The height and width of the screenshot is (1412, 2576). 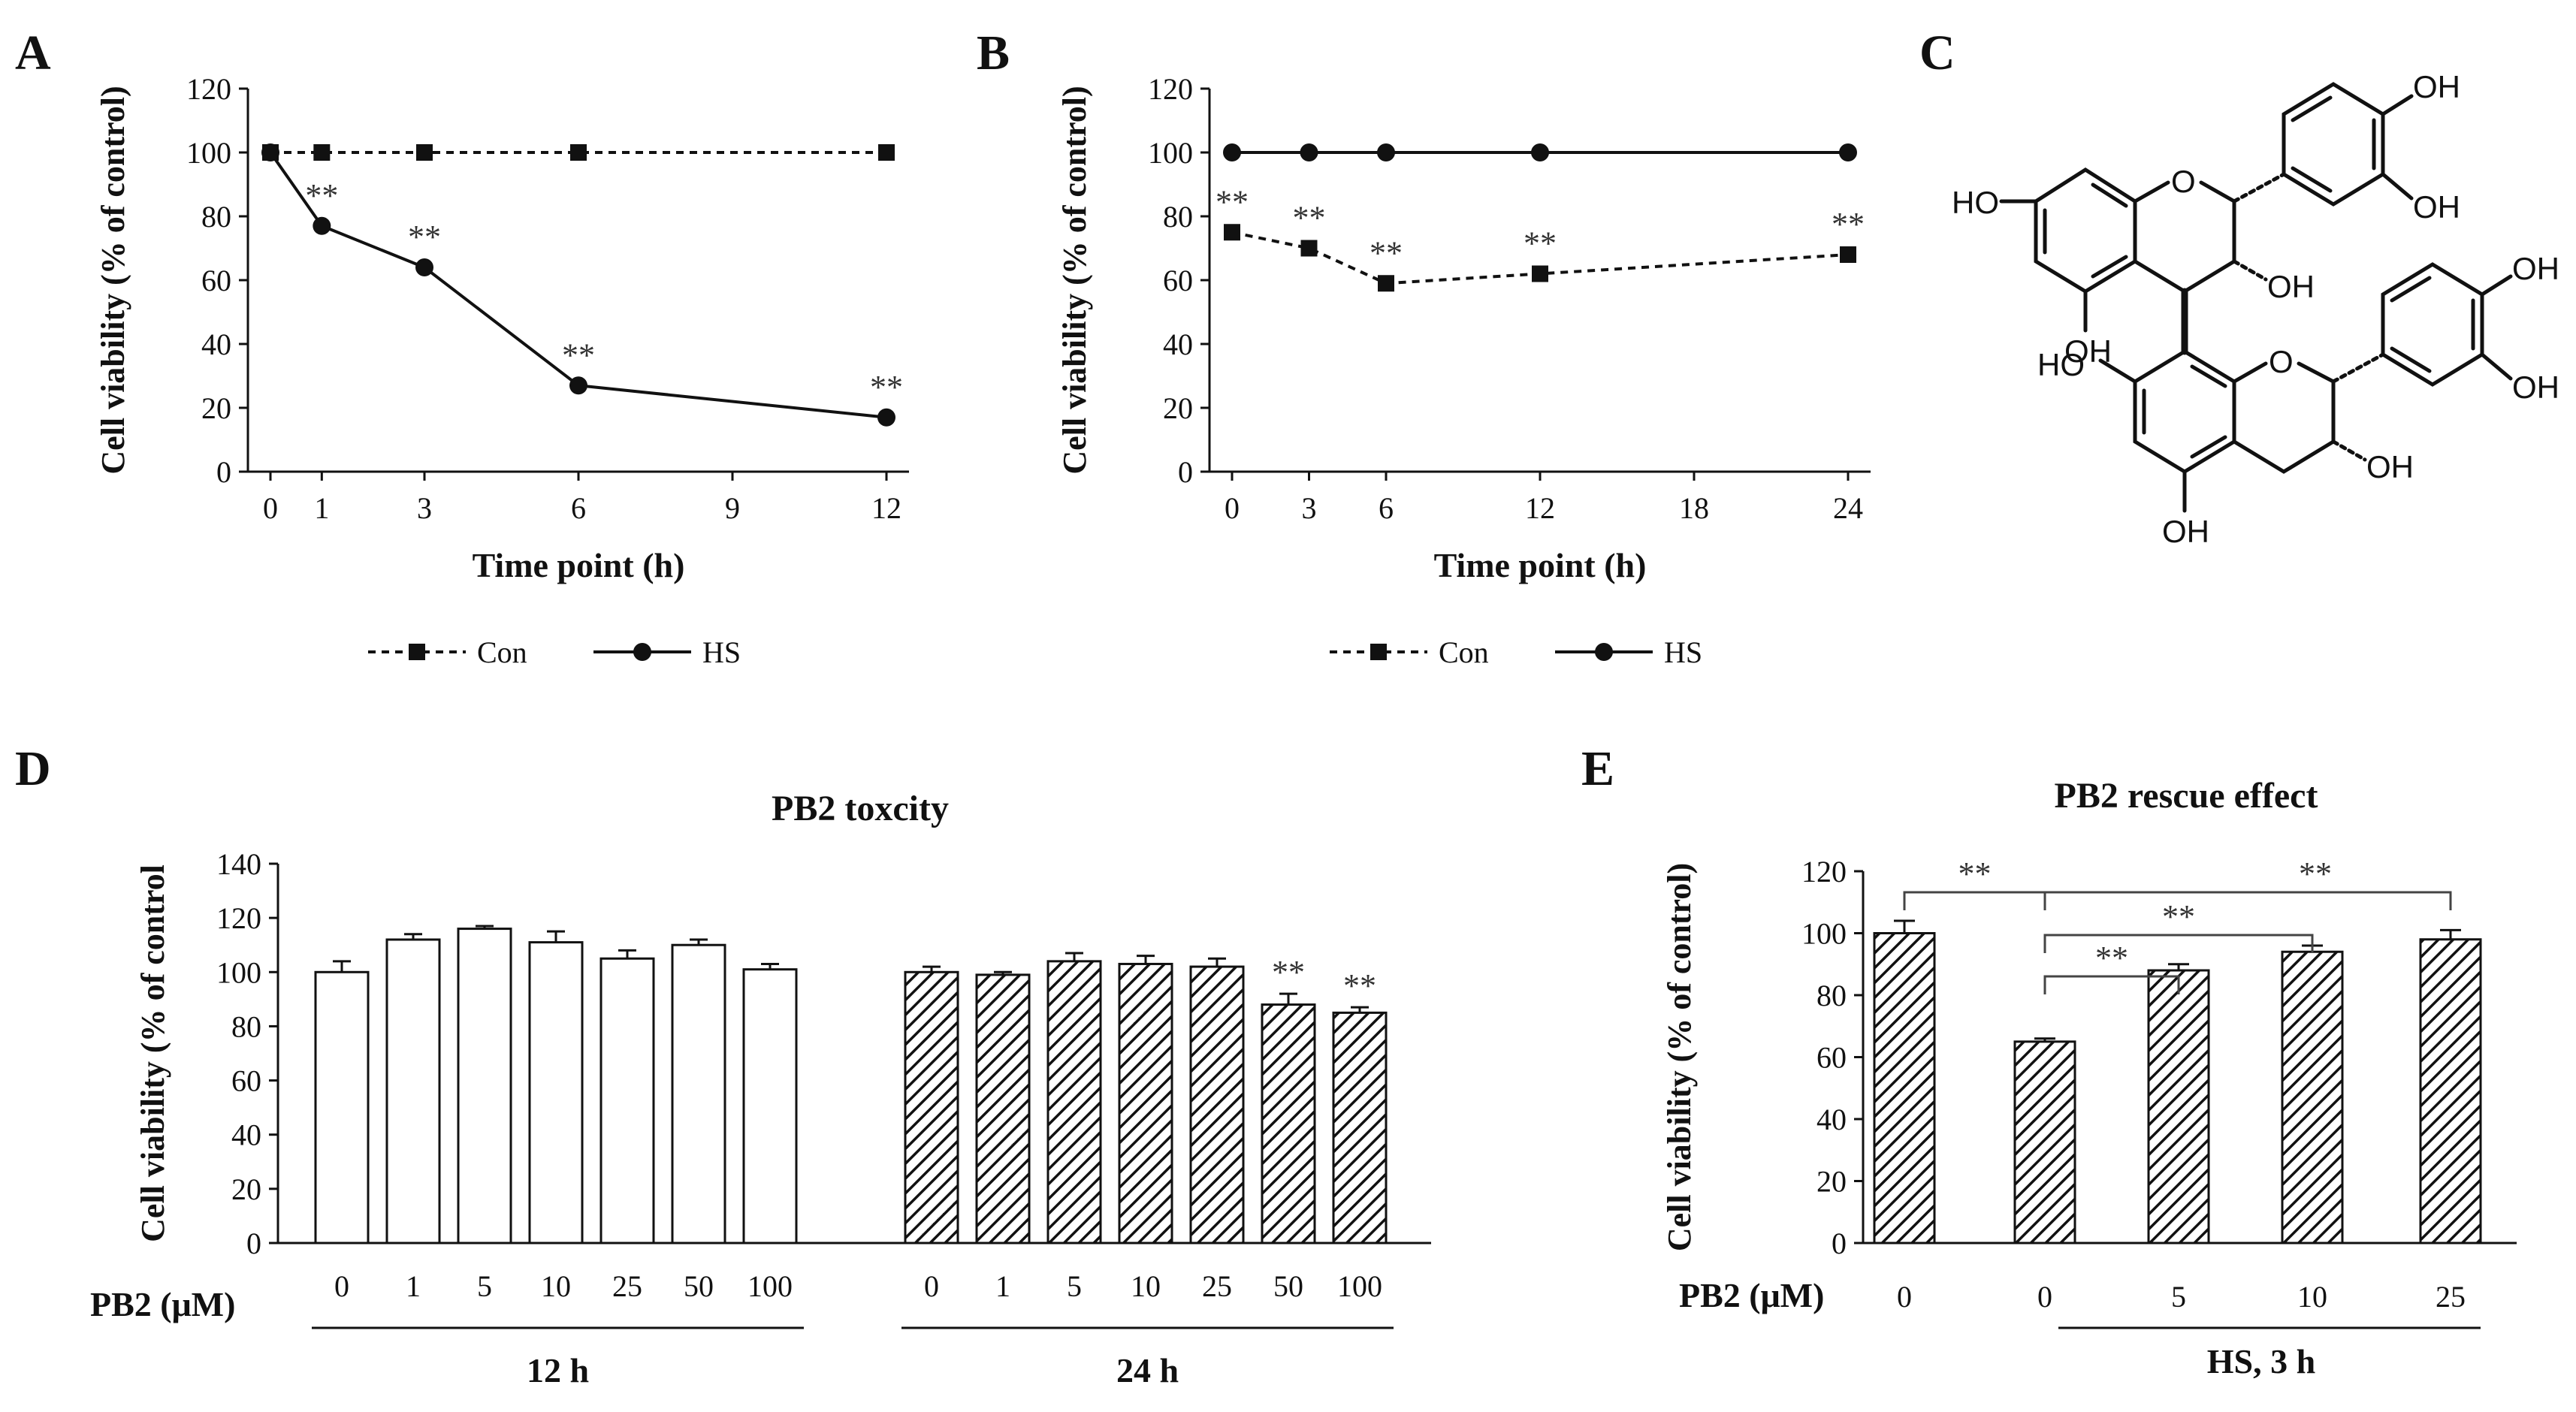 What do you see at coordinates (152, 1053) in the screenshot?
I see `y-axis-title: Cell viability (% of control` at bounding box center [152, 1053].